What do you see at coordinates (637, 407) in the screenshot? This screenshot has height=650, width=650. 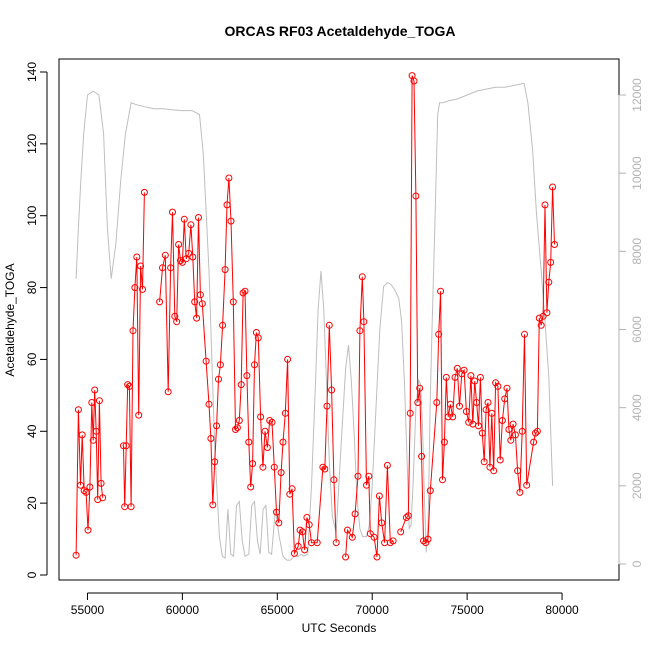 I see `y-tick-label-right: 4000` at bounding box center [637, 407].